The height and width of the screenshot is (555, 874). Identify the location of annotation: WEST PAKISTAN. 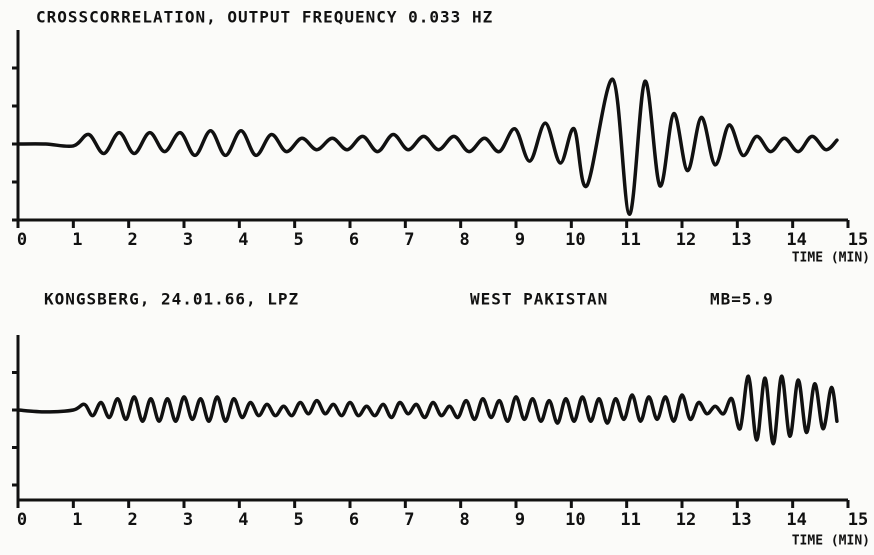
(539, 299).